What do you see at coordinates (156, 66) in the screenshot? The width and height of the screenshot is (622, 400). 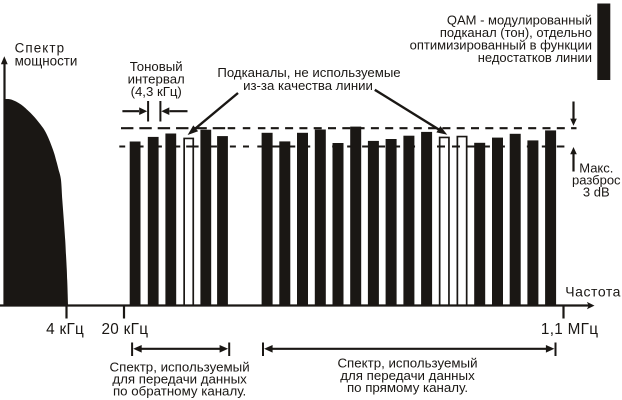 I see `svg-text: Тоновый` at bounding box center [156, 66].